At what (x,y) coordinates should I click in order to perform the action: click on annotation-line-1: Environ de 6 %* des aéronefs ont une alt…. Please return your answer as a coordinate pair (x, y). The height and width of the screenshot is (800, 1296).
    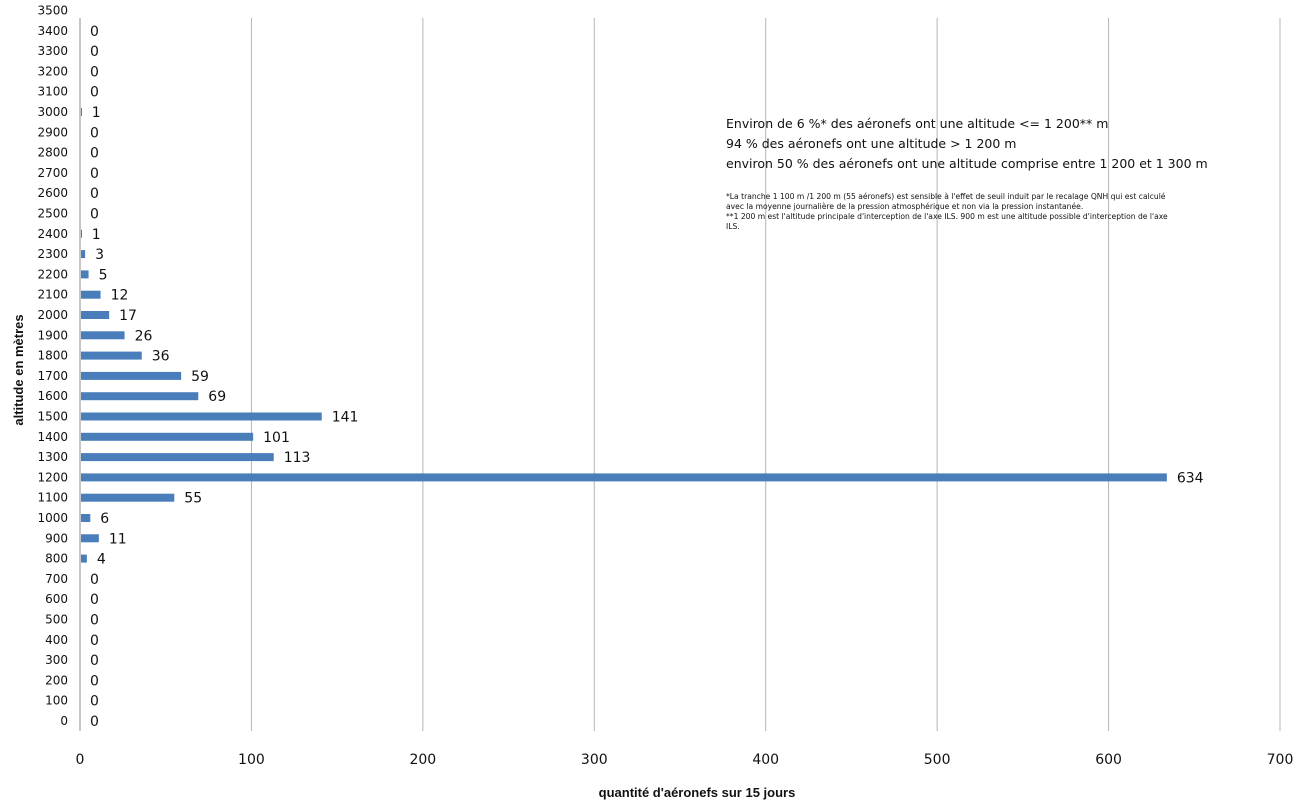
    Looking at the image, I should click on (917, 123).